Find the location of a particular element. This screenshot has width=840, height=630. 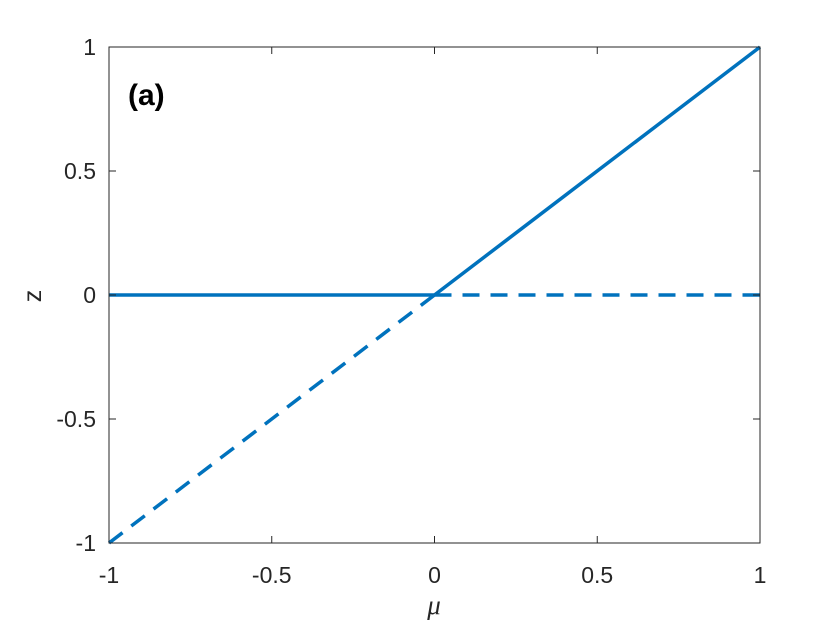

panel-label: (a) is located at coordinates (146, 95).